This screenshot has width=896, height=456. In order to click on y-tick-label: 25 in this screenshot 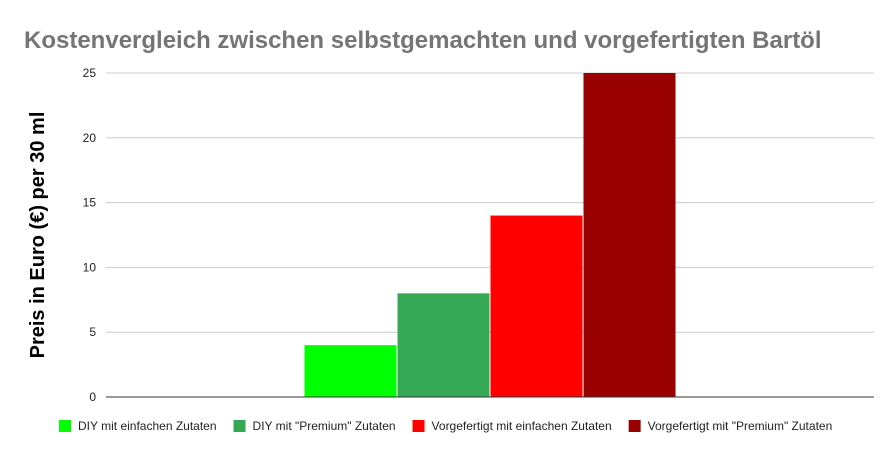, I will do `click(90, 73)`.